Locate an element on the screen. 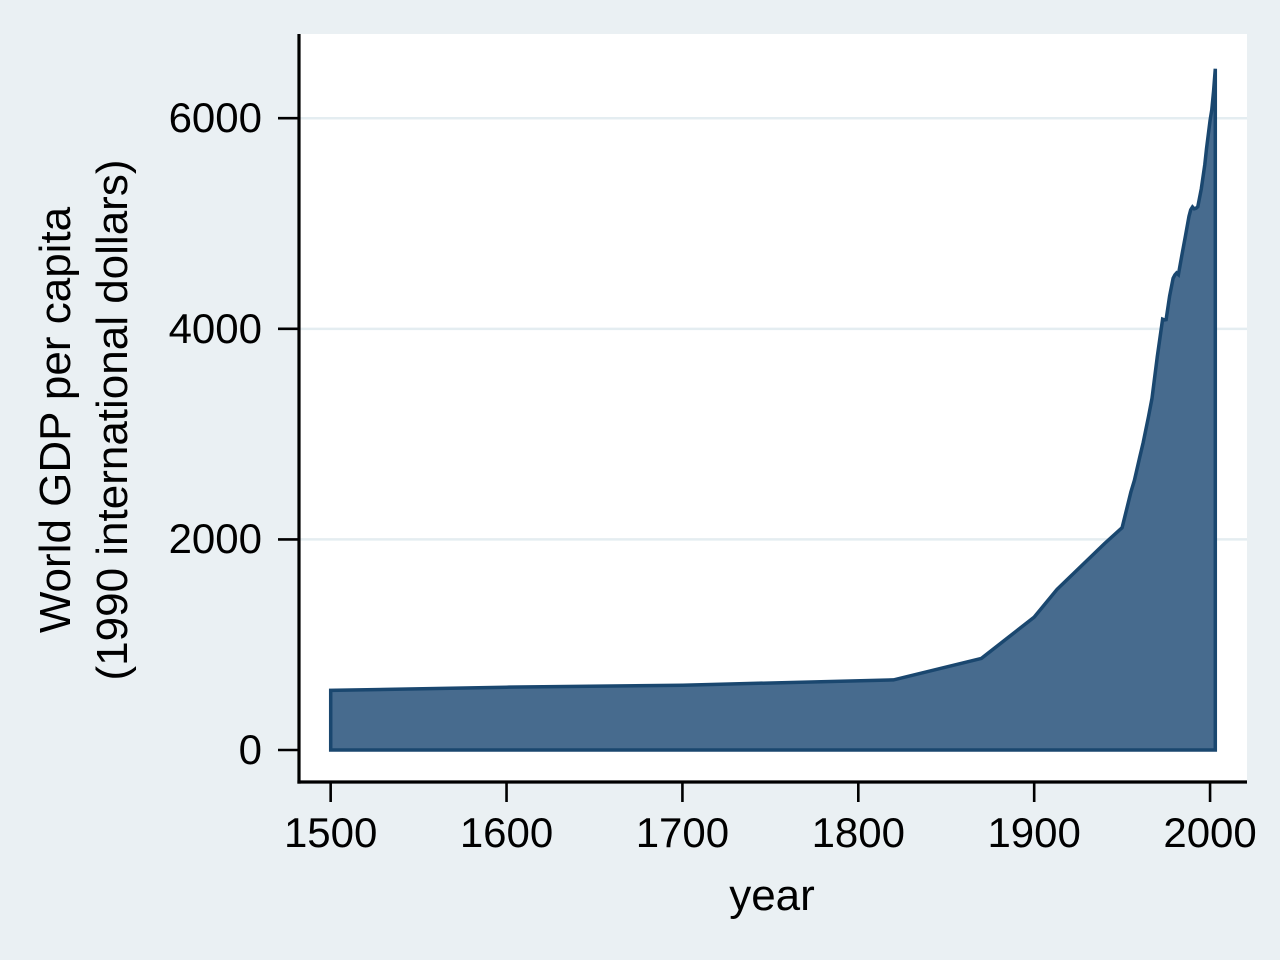  y-axis-title-line2: (1990 international dollars) is located at coordinates (112, 420).